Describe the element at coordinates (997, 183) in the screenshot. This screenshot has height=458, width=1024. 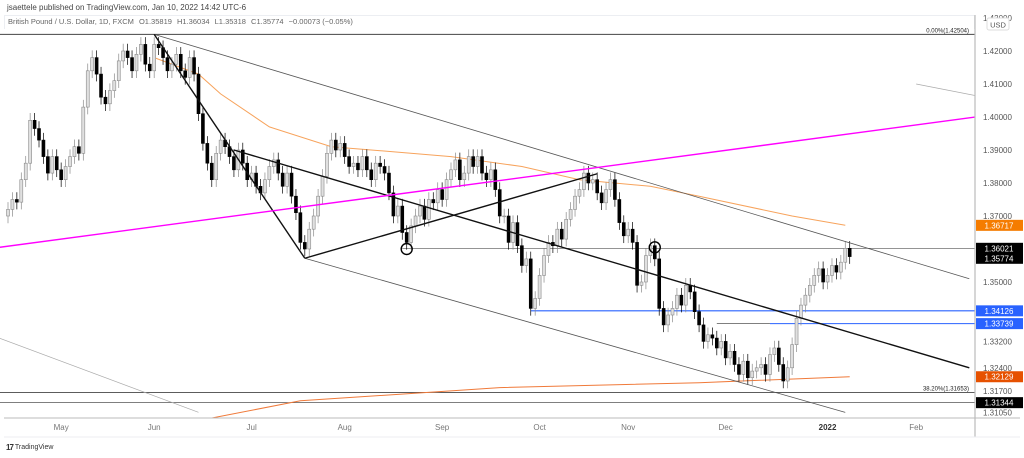
I see `price-tick-label: 1.38000` at that location.